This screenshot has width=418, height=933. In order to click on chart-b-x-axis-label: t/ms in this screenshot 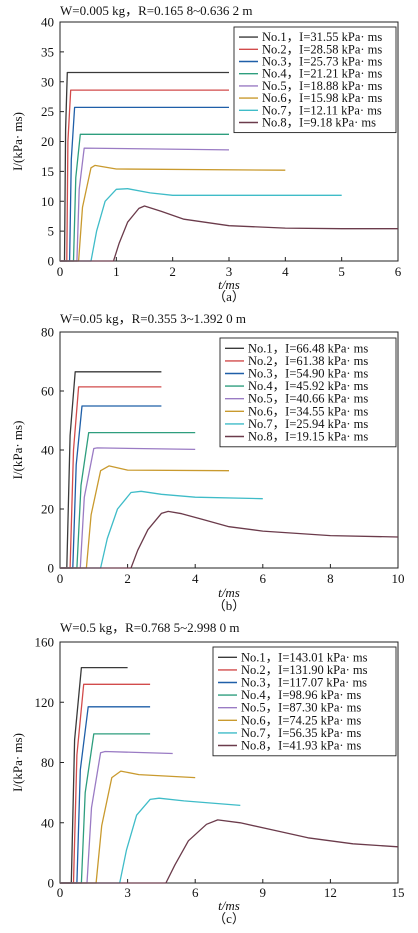, I will do `click(229, 592)`.